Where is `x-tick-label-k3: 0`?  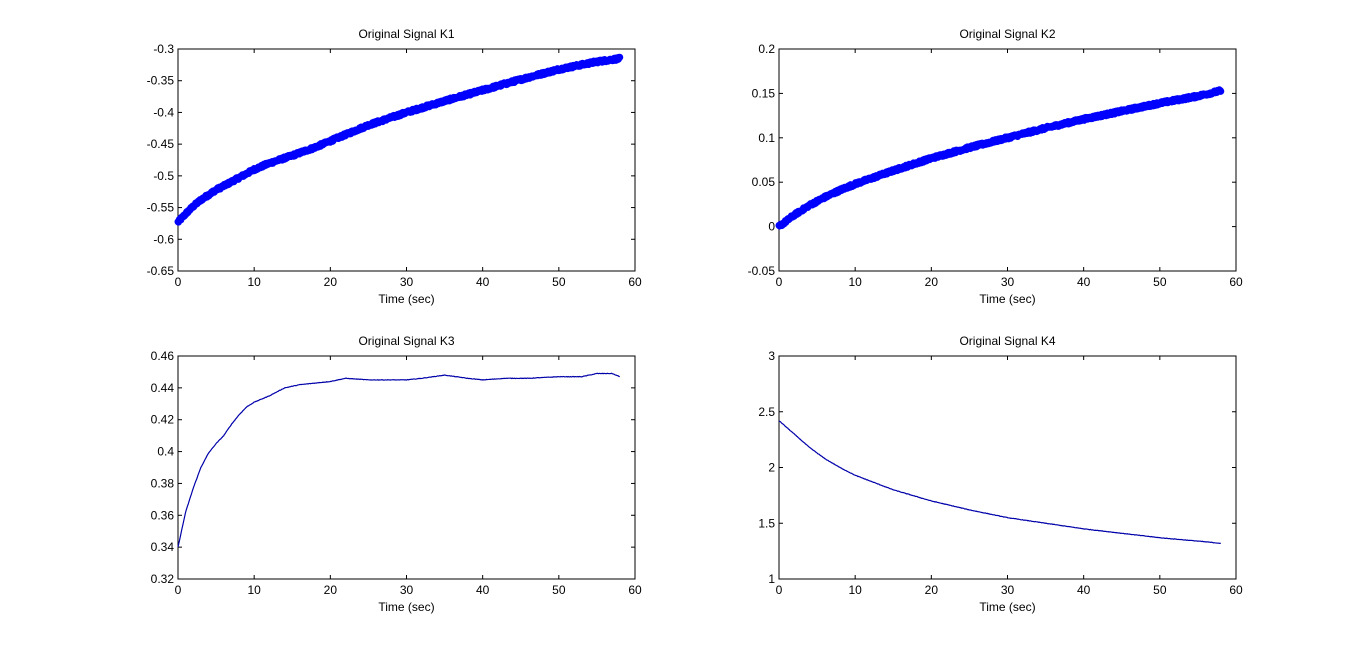 x-tick-label-k3: 0 is located at coordinates (178, 590).